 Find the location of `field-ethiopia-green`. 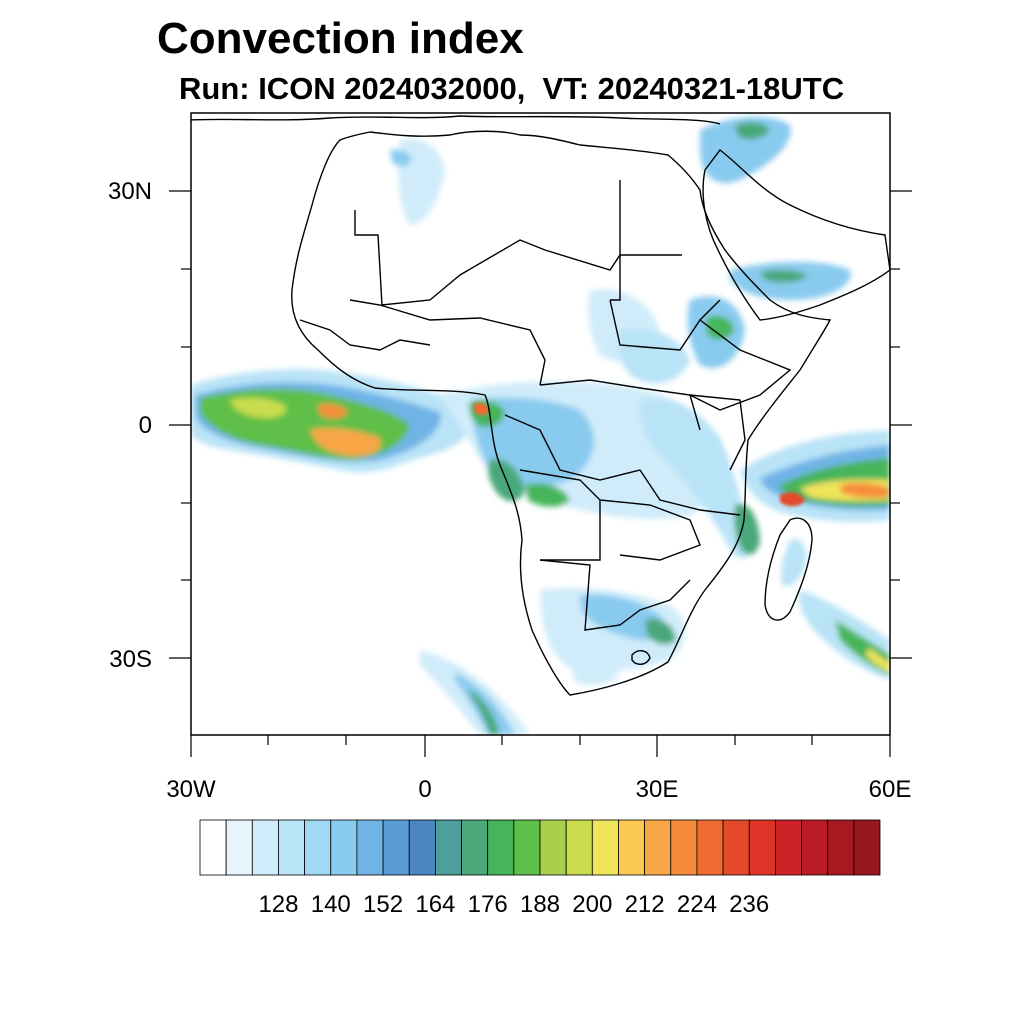

field-ethiopia-green is located at coordinates (720, 327).